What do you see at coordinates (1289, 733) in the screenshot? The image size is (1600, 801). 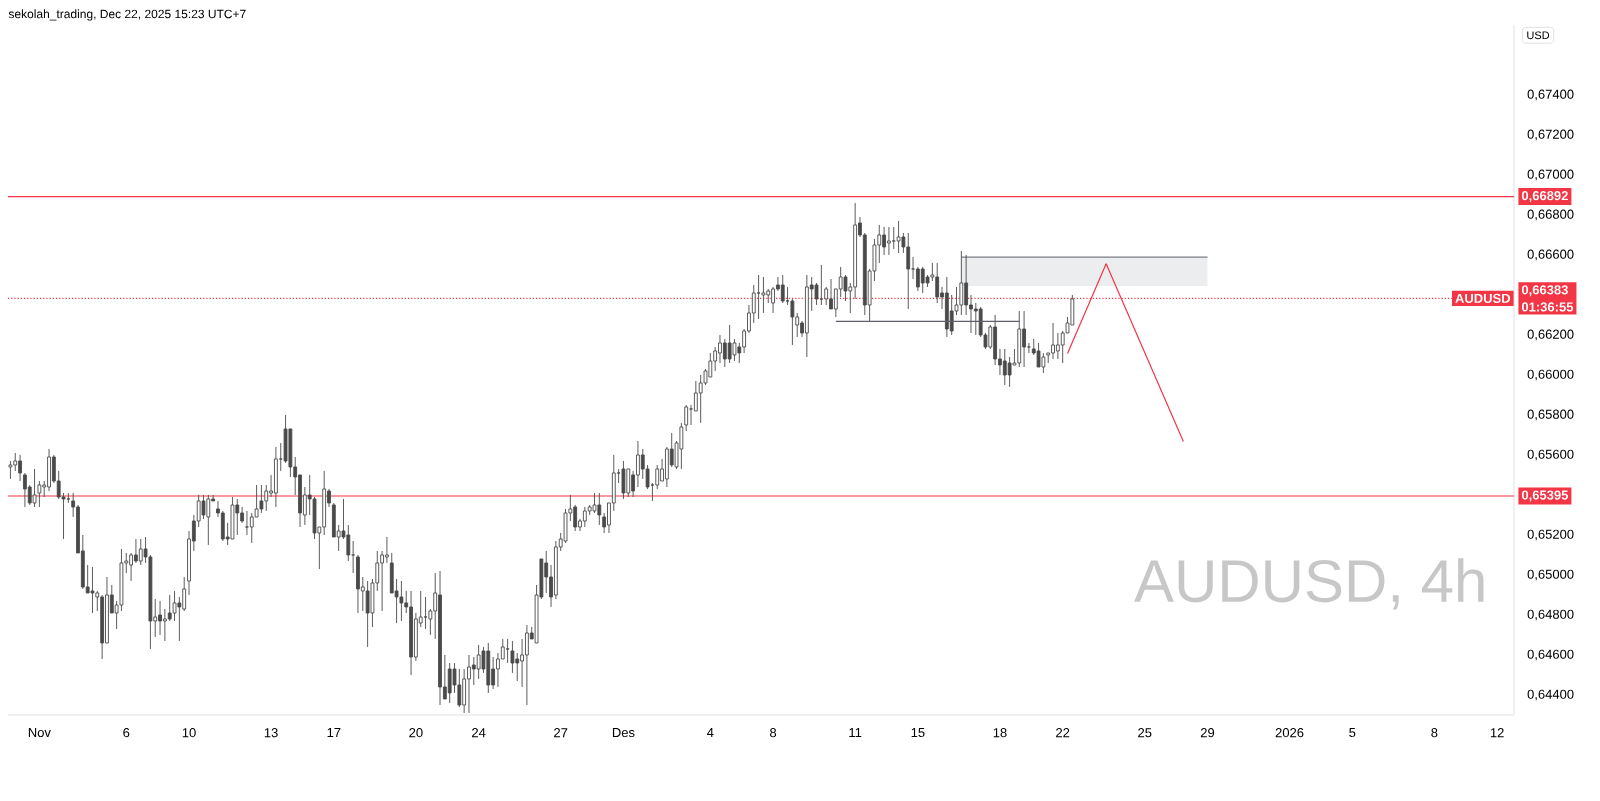 I see `x-tick-label: 2026` at bounding box center [1289, 733].